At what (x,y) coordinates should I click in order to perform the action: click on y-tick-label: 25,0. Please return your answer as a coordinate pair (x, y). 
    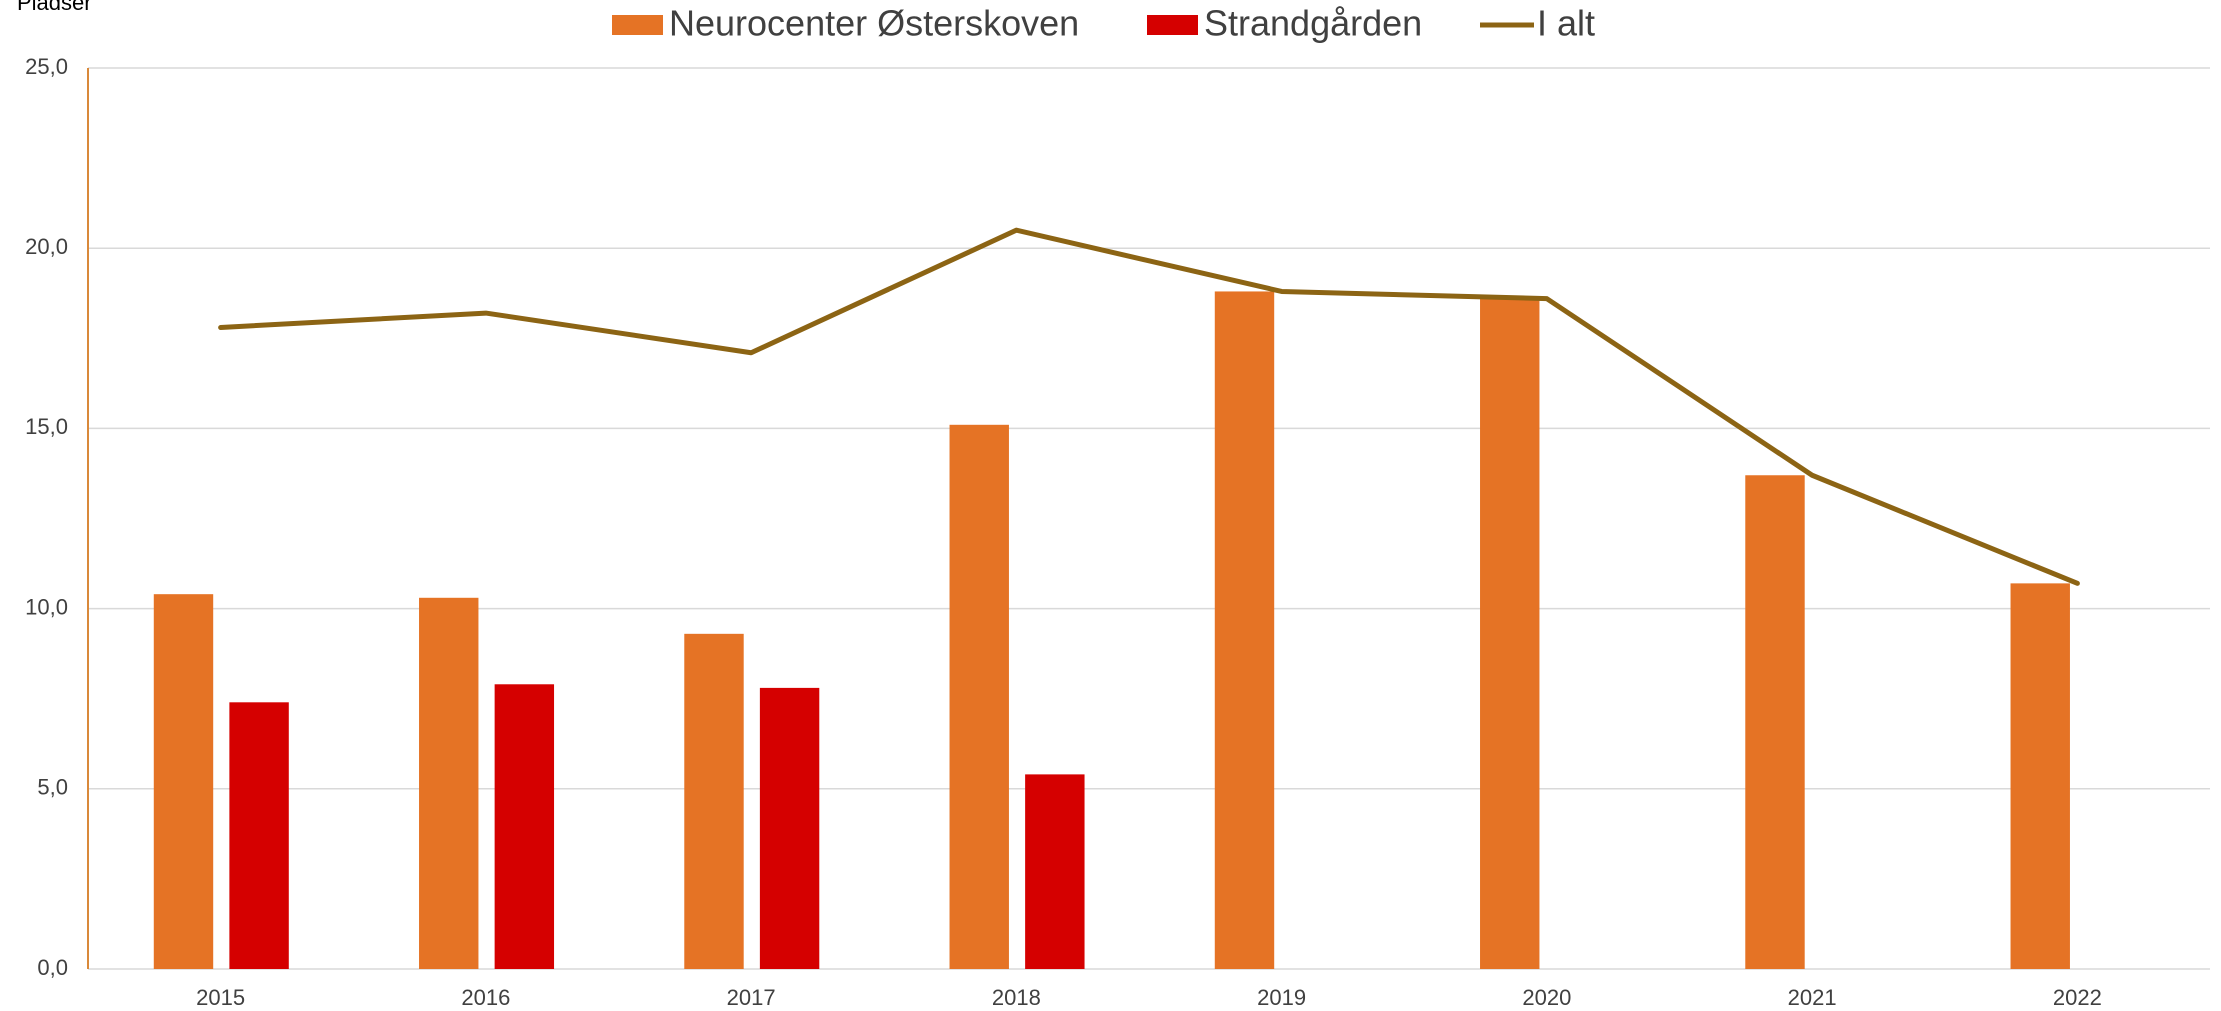
    Looking at the image, I should click on (46, 66).